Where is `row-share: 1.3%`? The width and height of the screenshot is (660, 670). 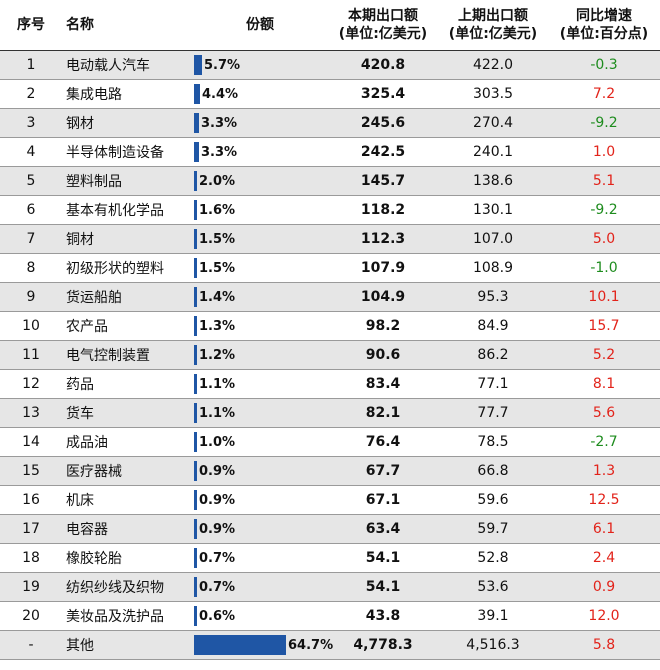
row-share: 1.3% is located at coordinates (260, 326).